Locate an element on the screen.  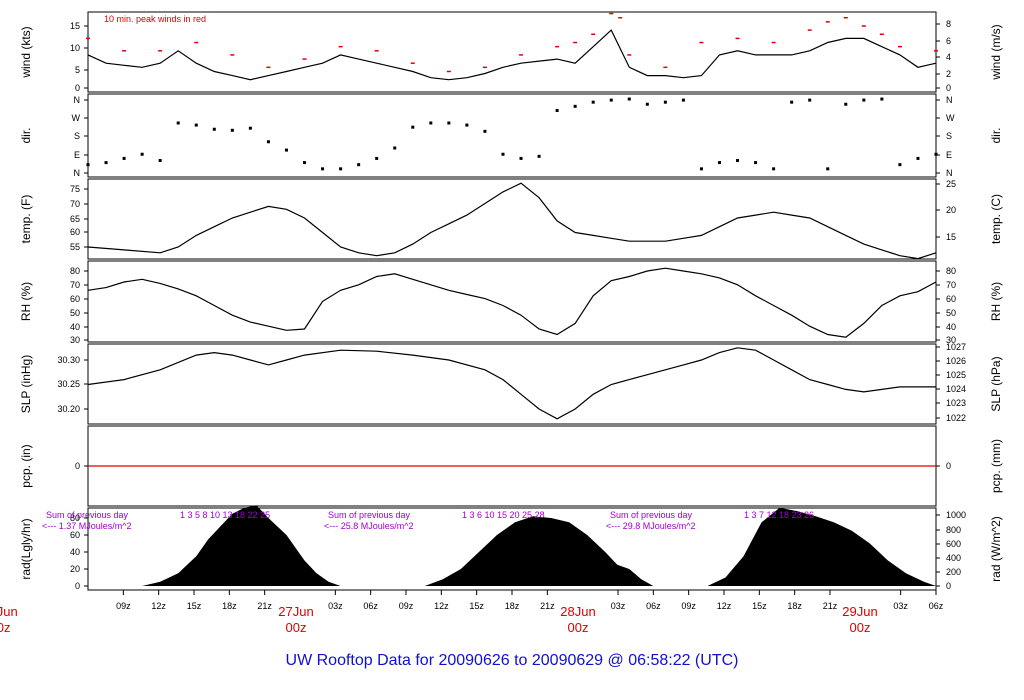
rh-right-tick-label: 60 is located at coordinates (951, 299).